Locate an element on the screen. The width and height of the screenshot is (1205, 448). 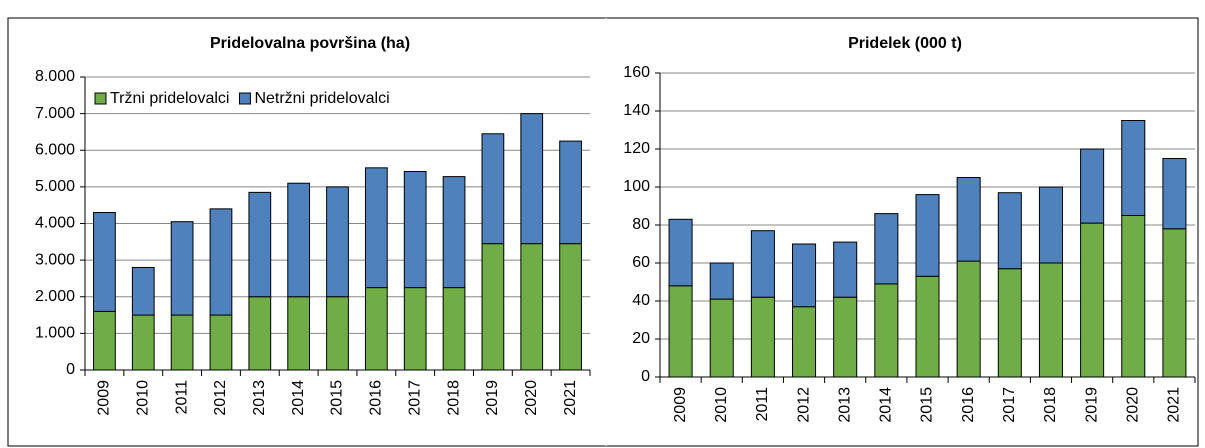
y-tick-label: 20 is located at coordinates (641, 338).